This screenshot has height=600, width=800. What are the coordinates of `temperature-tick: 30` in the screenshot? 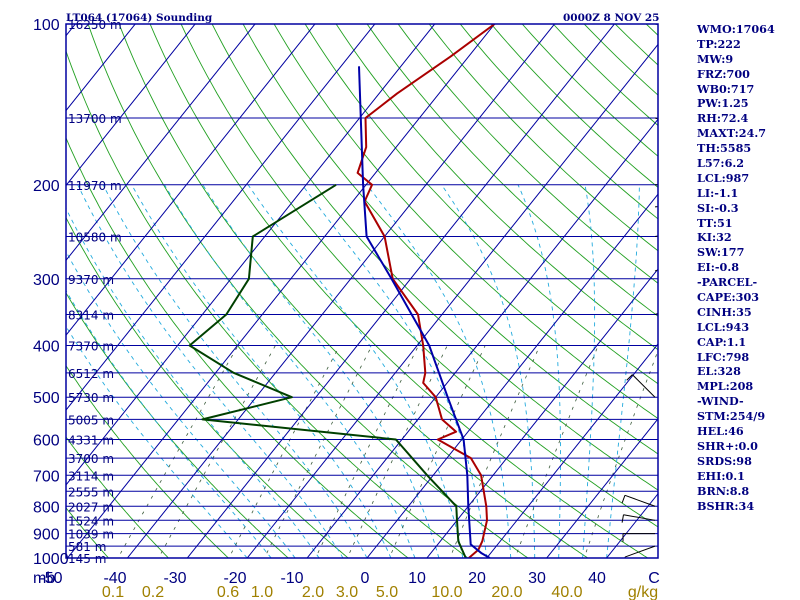 It's located at (537, 578).